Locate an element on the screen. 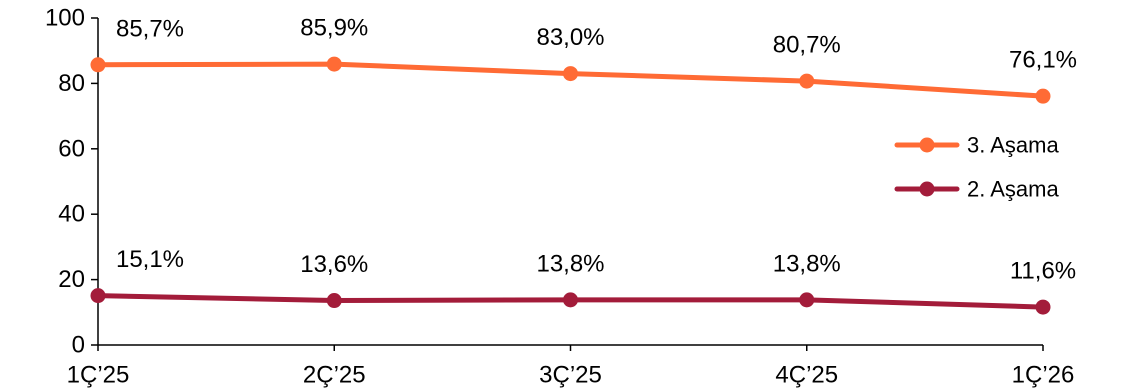 The image size is (1130, 388). y-tick-label: 20 is located at coordinates (71, 279).